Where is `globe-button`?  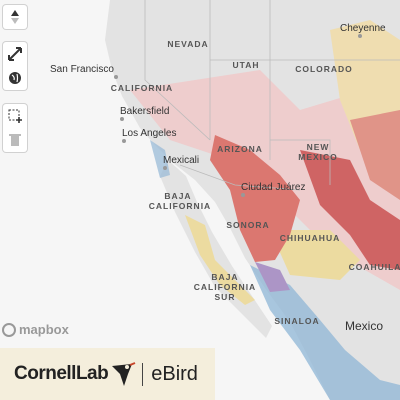 globe-button is located at coordinates (15, 78).